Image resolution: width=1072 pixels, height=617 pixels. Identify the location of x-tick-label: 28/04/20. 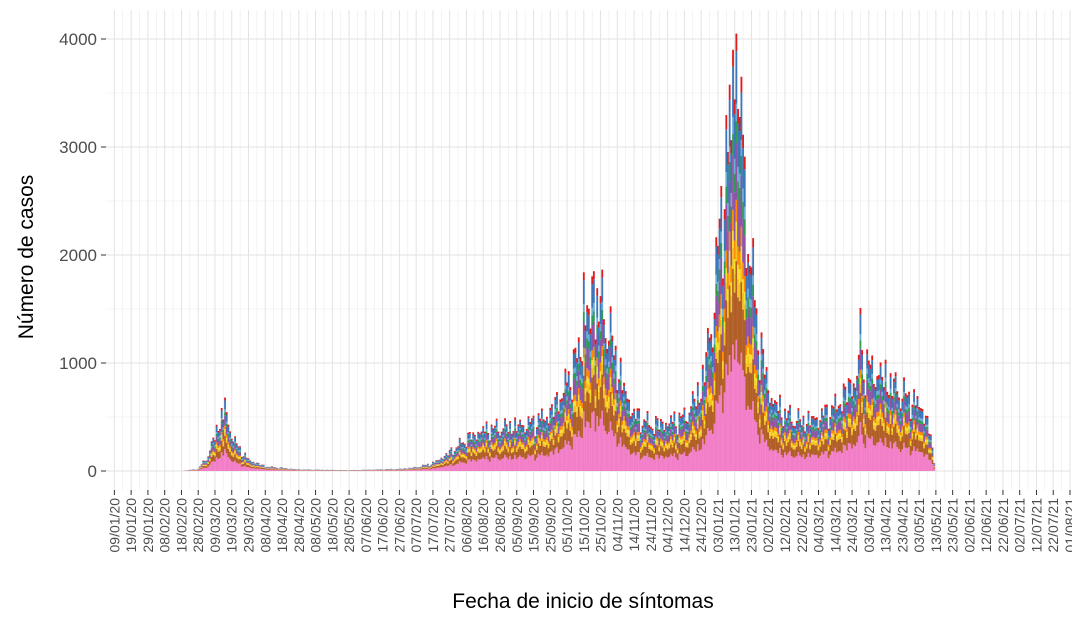
(299, 525).